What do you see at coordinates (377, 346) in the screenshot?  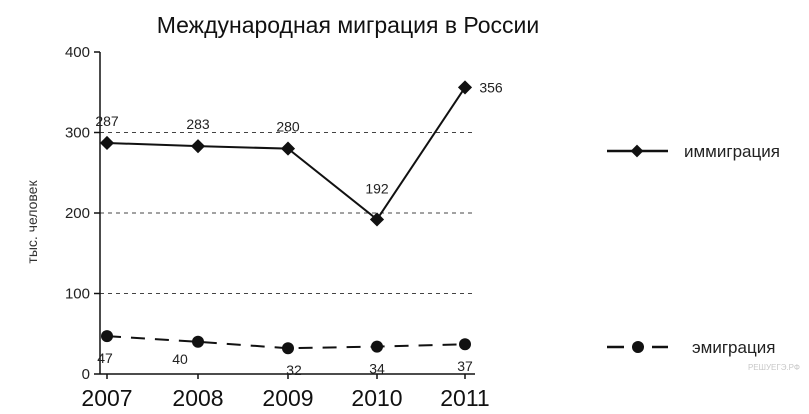 I see `point-1-2010` at bounding box center [377, 346].